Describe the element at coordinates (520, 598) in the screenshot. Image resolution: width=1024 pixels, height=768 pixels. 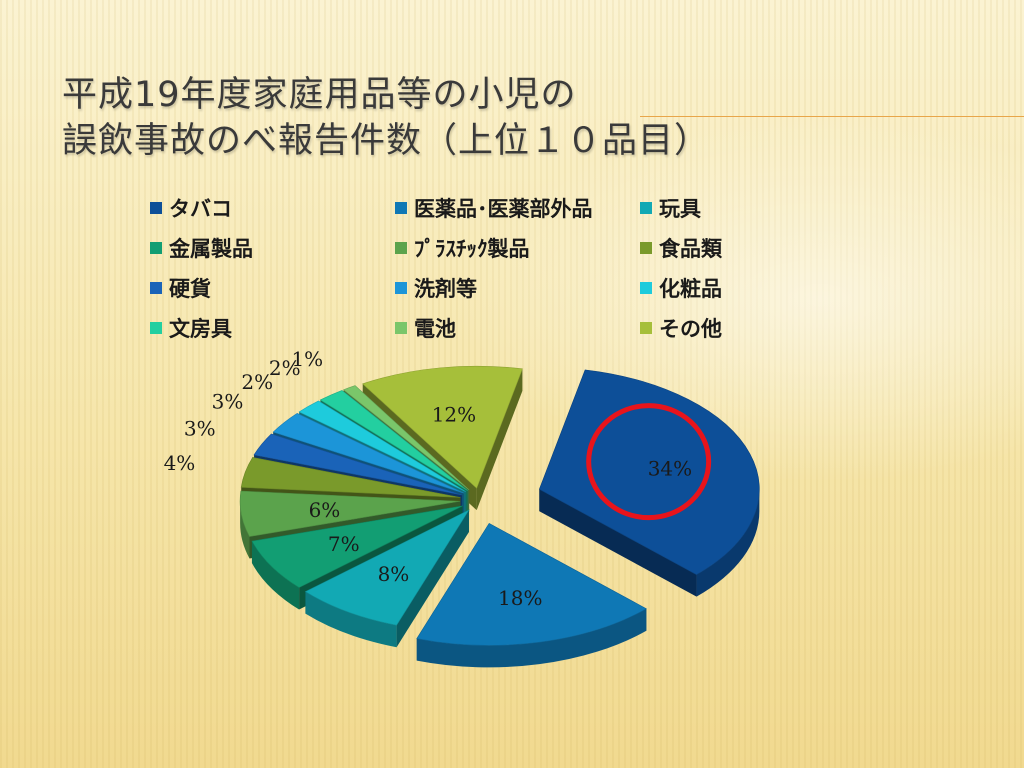
I see `data-label-2: 18%` at that location.